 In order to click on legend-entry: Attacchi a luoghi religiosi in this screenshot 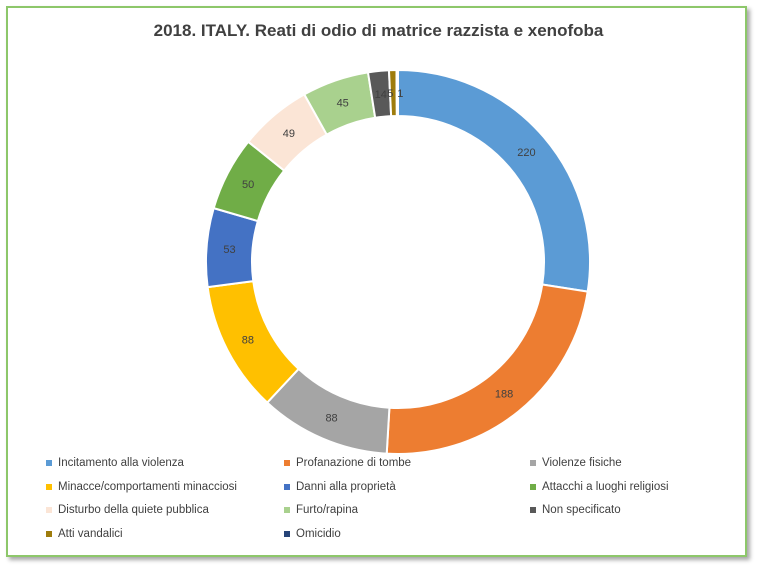, I will do `click(599, 487)`.